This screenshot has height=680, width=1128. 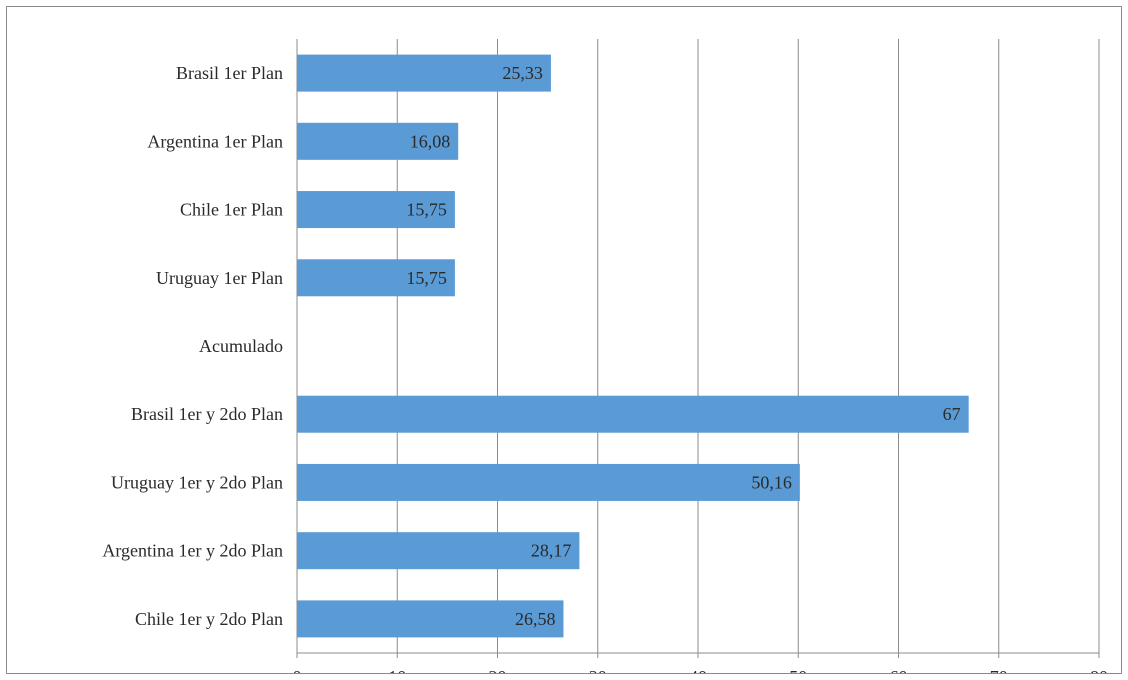 What do you see at coordinates (207, 414) in the screenshot?
I see `category-label: Brasil 1er y 2do Plan` at bounding box center [207, 414].